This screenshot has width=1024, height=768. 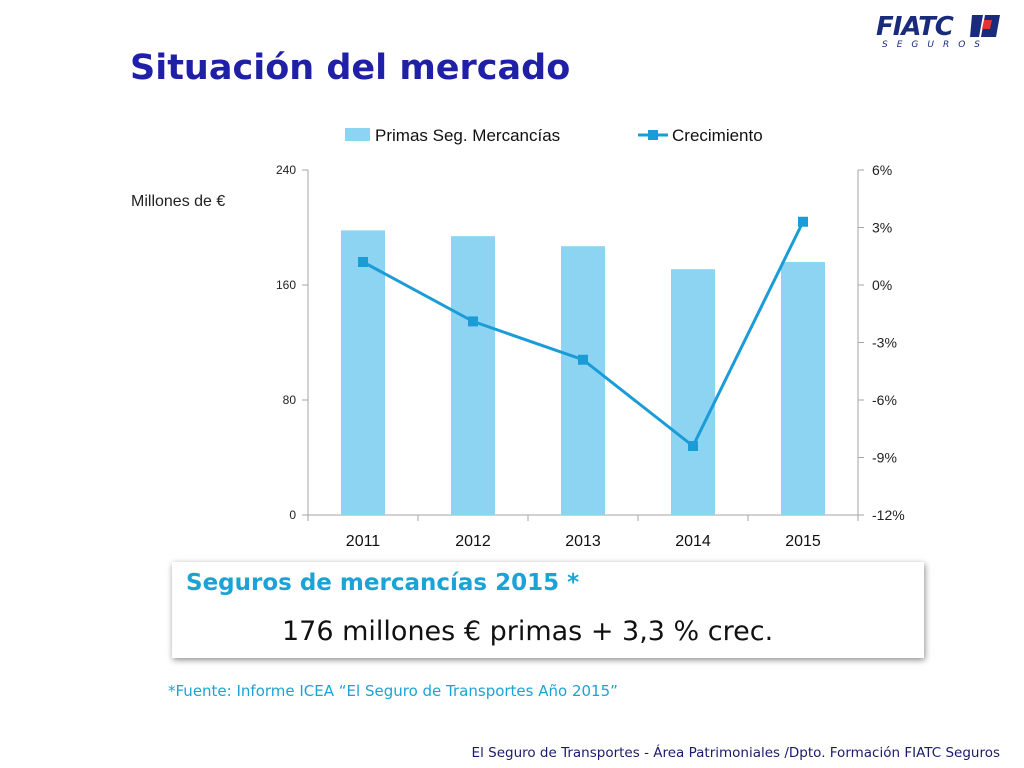 What do you see at coordinates (693, 392) in the screenshot?
I see `bar-2014` at bounding box center [693, 392].